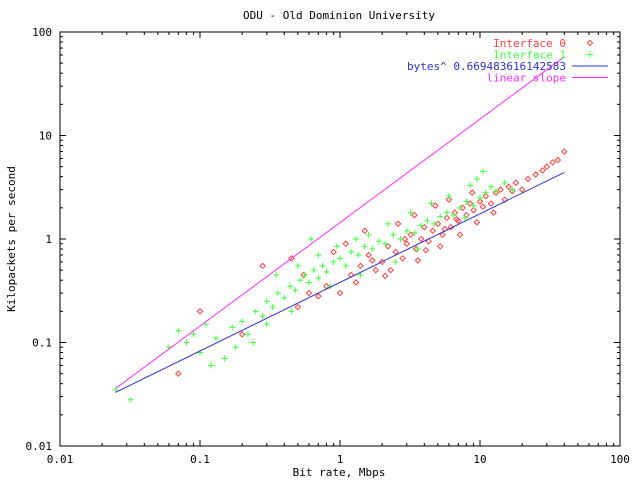 Image resolution: width=640 pixels, height=480 pixels. What do you see at coordinates (339, 15) in the screenshot?
I see `chart-title: ODU - Old Dominion University` at bounding box center [339, 15].